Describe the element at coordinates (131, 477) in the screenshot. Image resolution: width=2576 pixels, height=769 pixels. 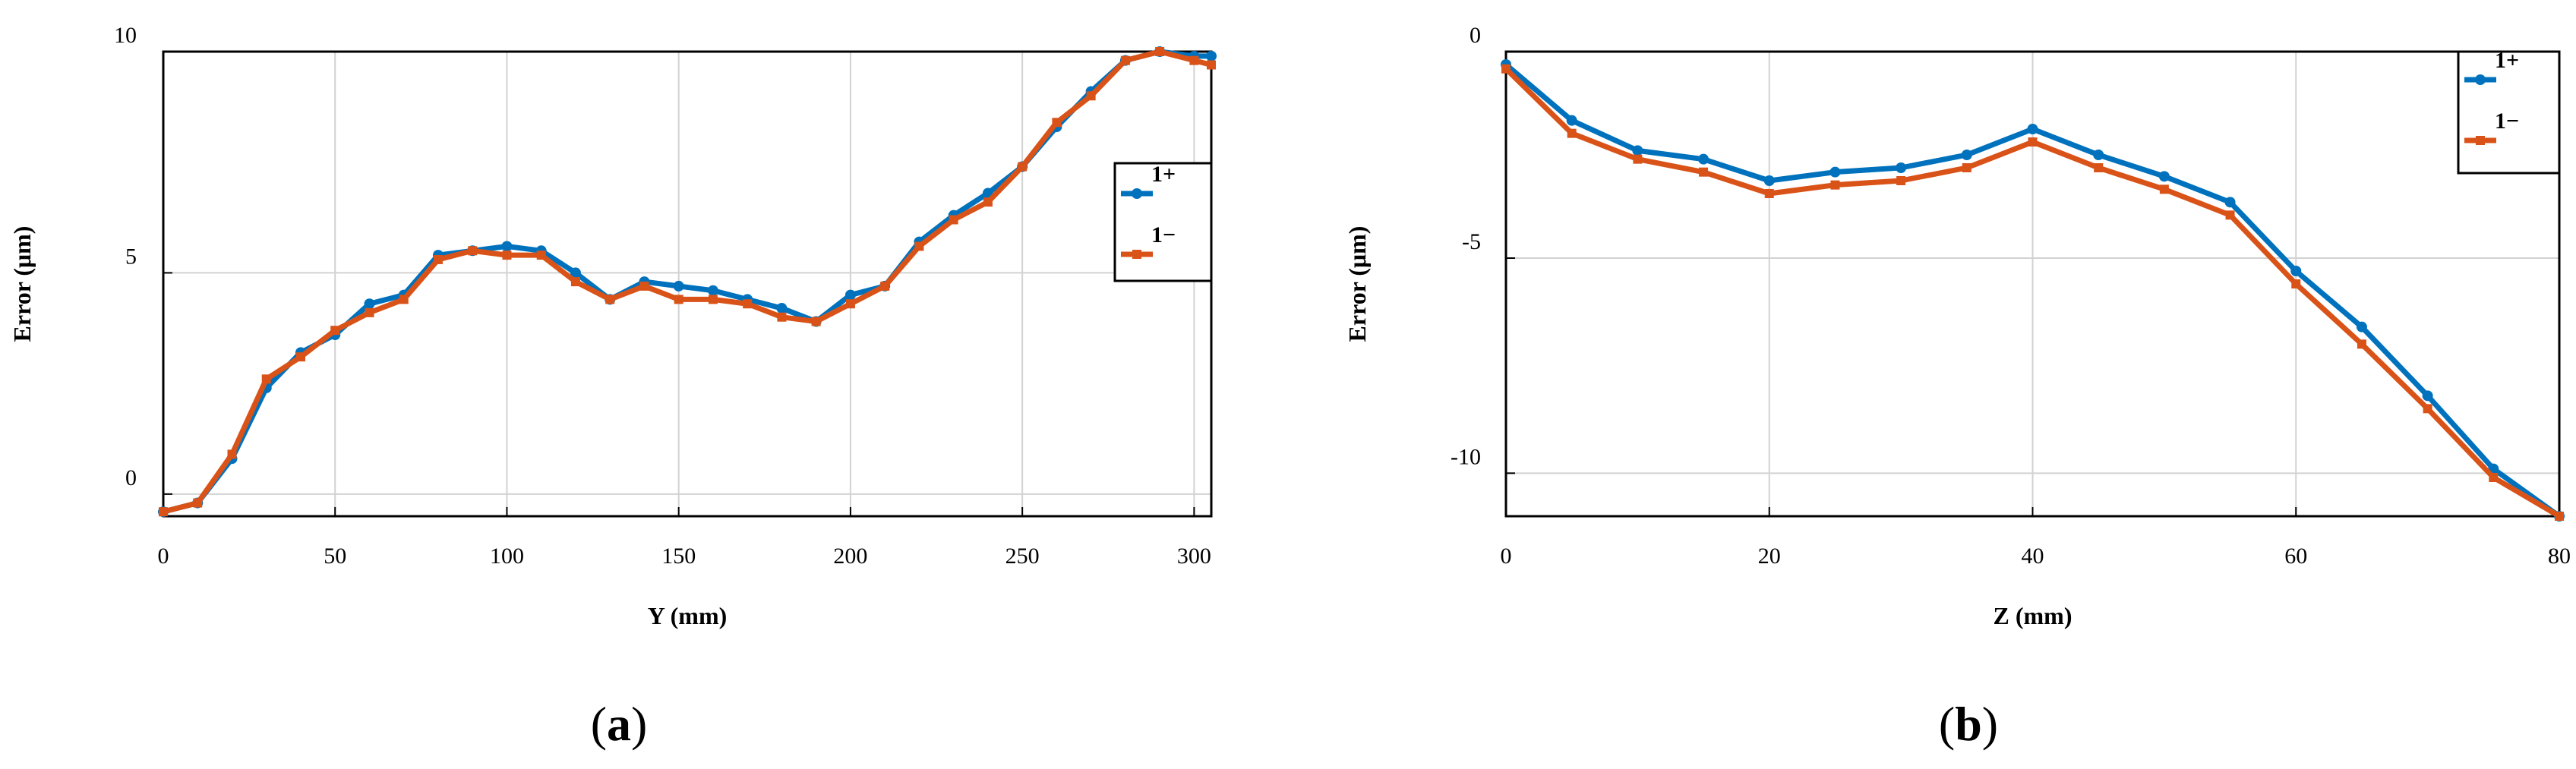
I see `y-tick-label: 0` at that location.